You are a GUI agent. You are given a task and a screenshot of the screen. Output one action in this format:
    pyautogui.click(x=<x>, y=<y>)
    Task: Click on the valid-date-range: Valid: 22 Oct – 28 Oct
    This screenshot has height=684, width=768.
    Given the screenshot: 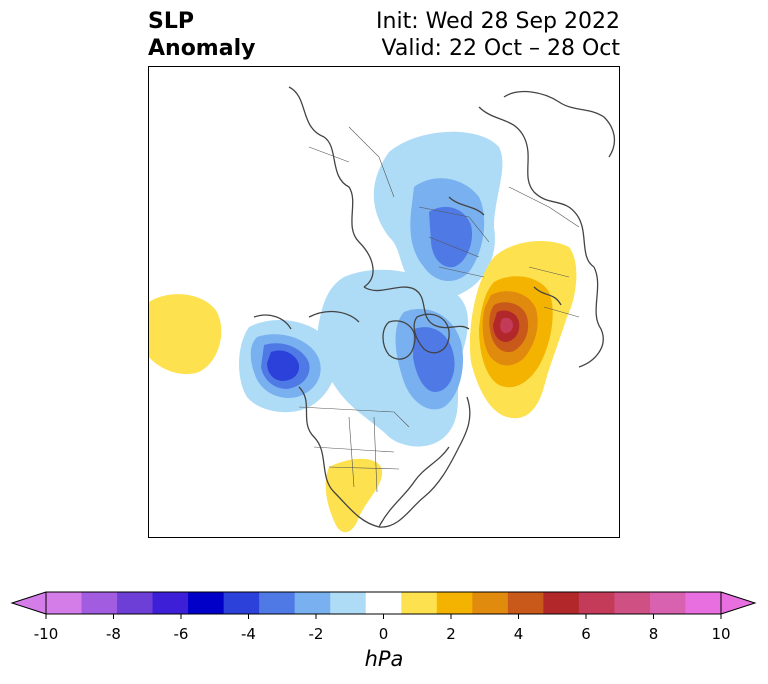 What is the action you would take?
    pyautogui.click(x=500, y=48)
    